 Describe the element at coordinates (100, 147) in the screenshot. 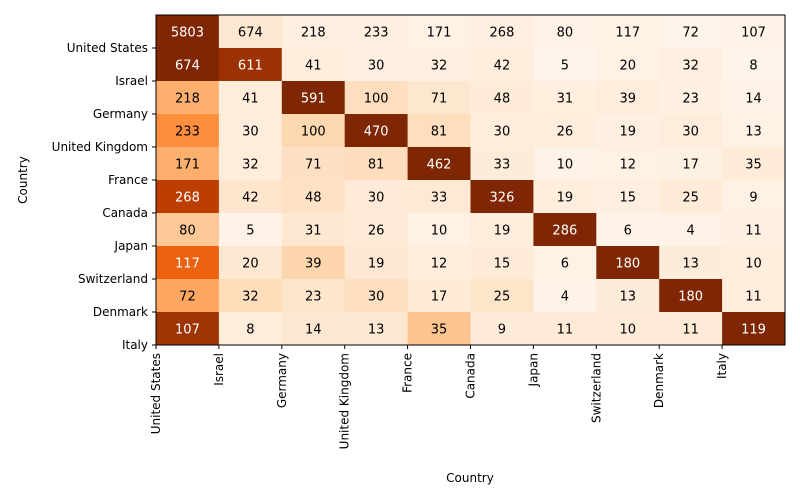

I see `y-tick-label: United Kingdom` at that location.